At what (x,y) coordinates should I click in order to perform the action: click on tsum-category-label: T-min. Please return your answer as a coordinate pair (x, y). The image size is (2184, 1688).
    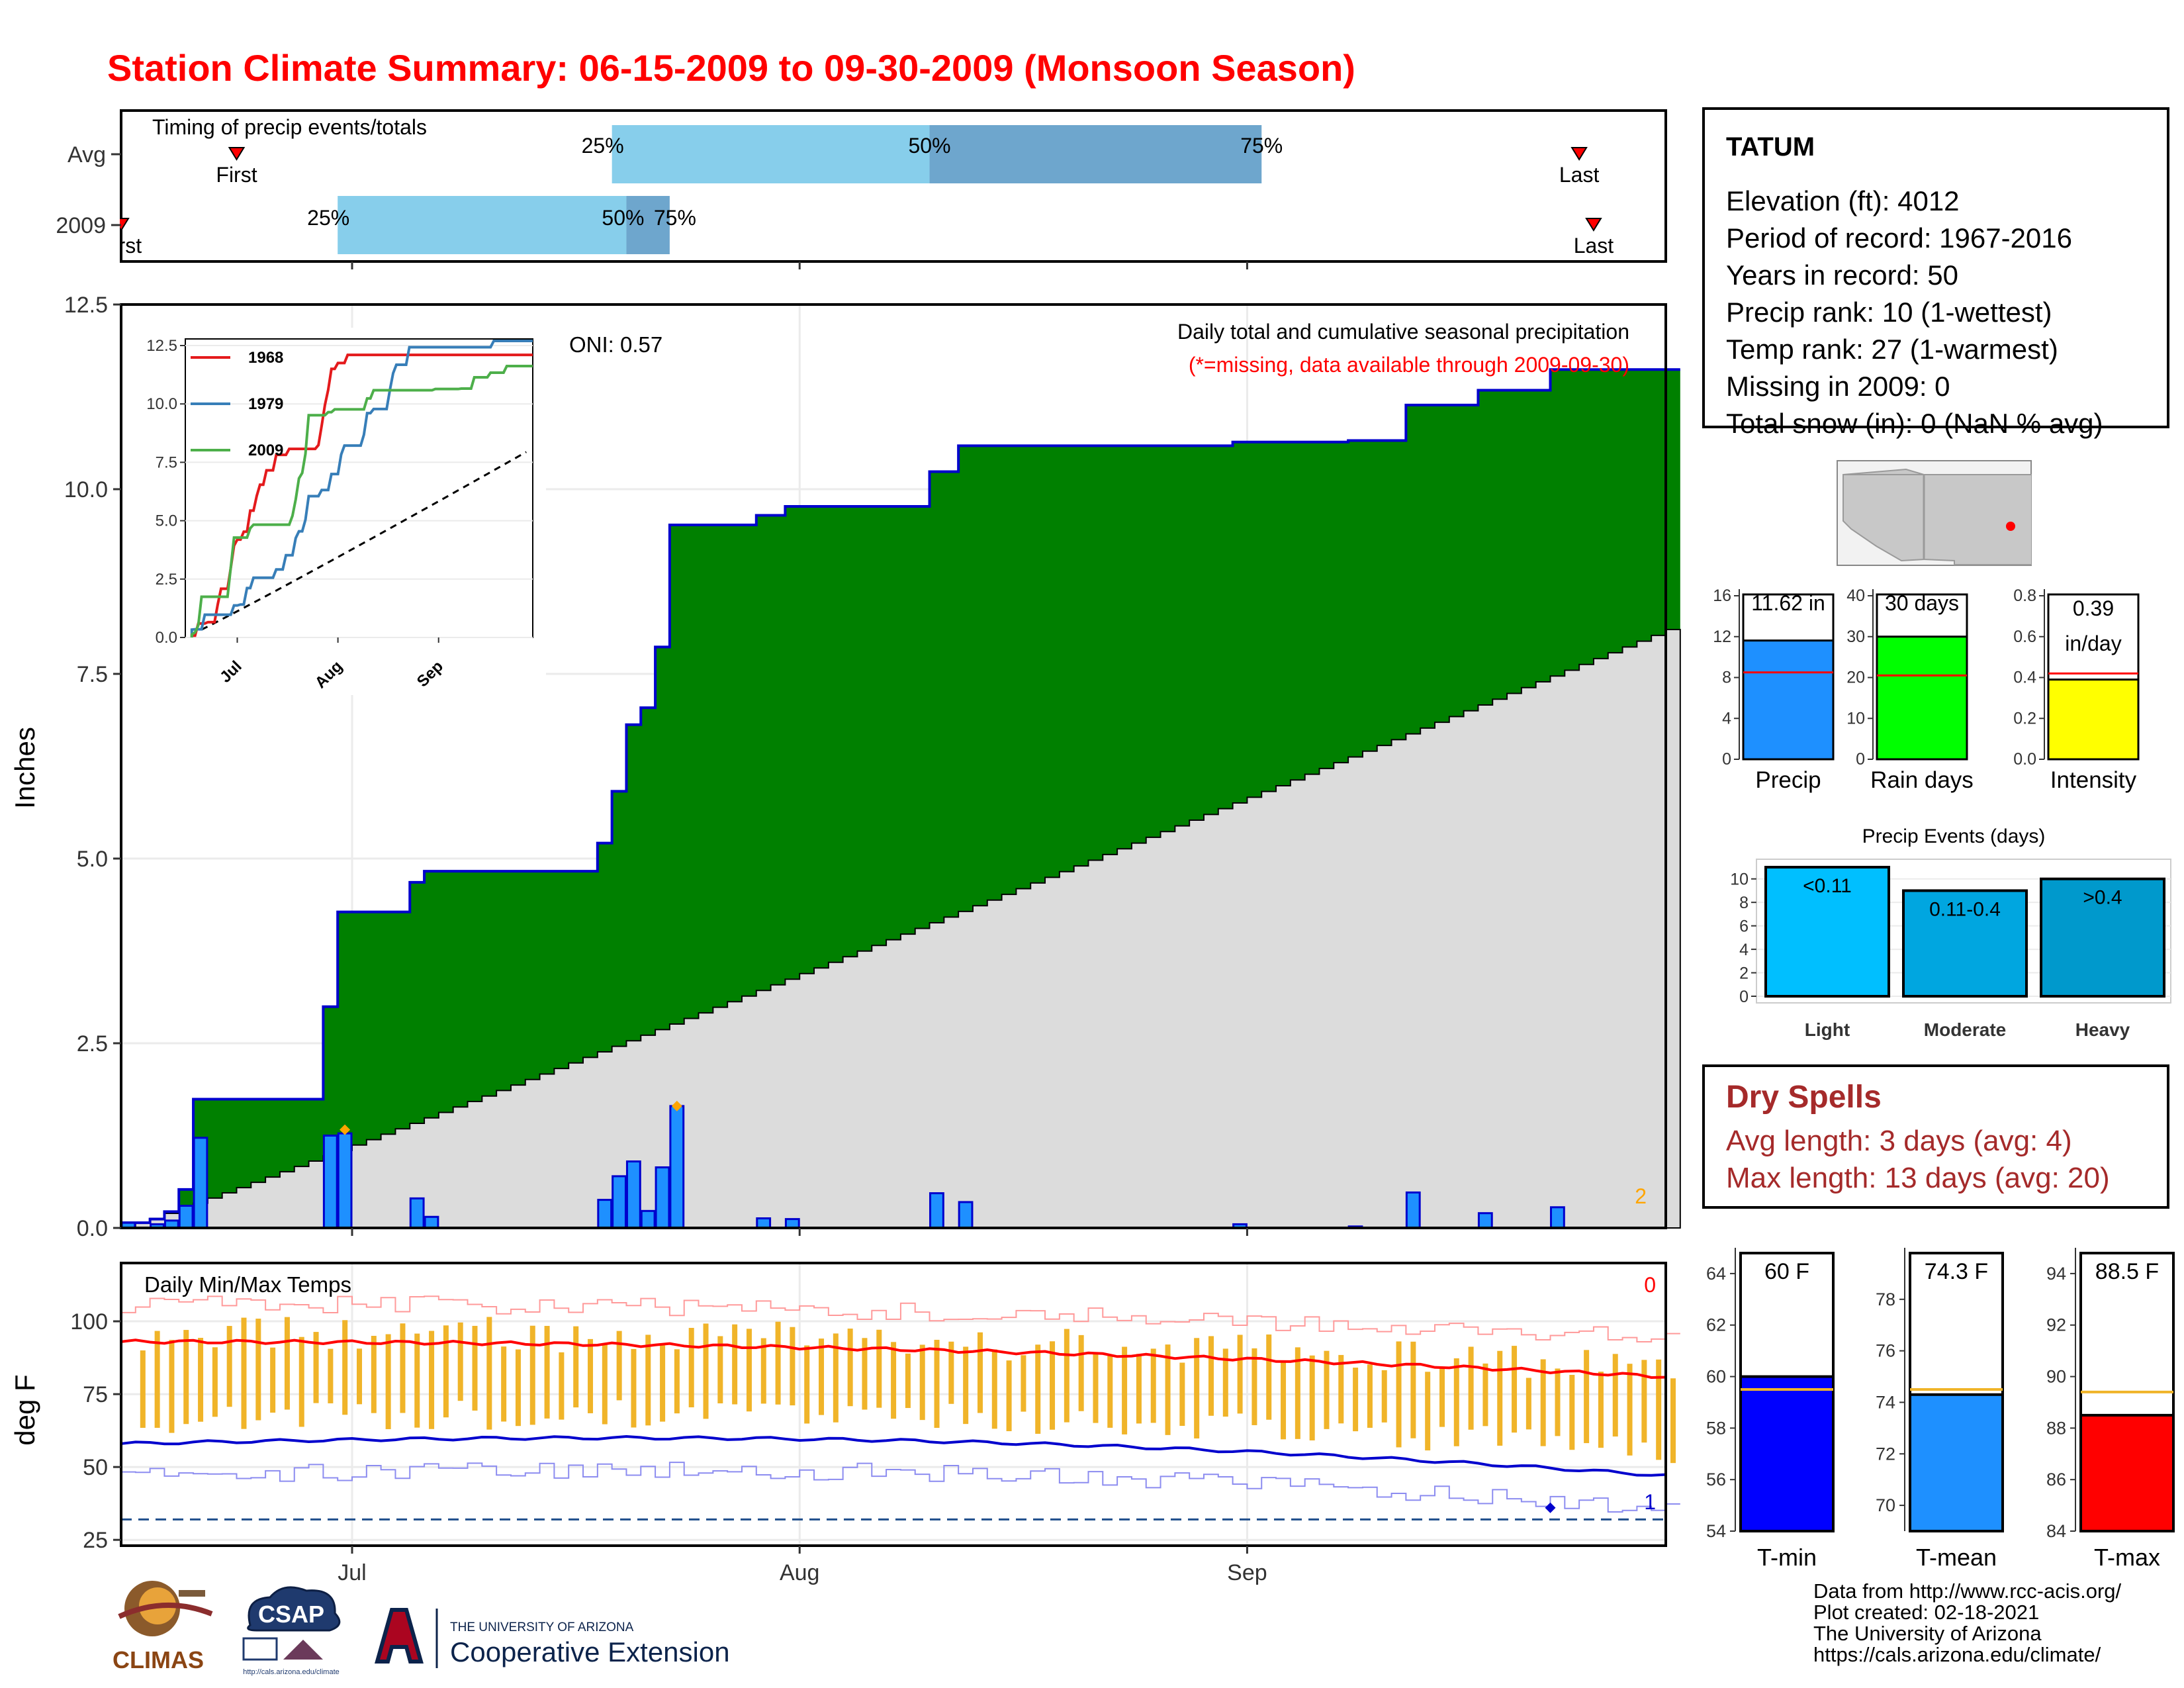
    Looking at the image, I should click on (1787, 1557).